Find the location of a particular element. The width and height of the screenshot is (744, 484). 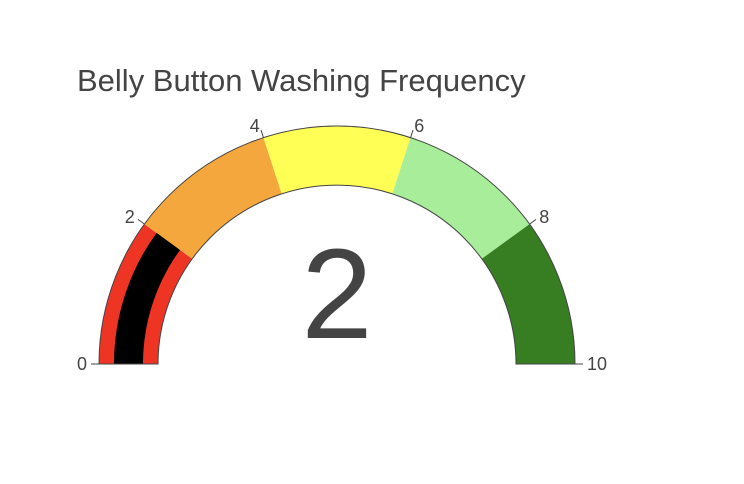

gauge-tick-label-5: 10 is located at coordinates (597, 364).